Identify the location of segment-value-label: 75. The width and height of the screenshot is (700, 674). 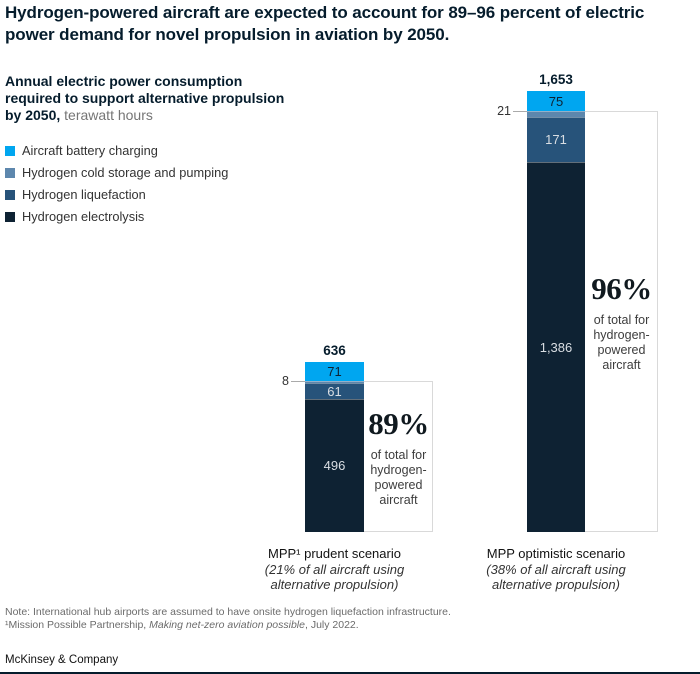
(556, 101).